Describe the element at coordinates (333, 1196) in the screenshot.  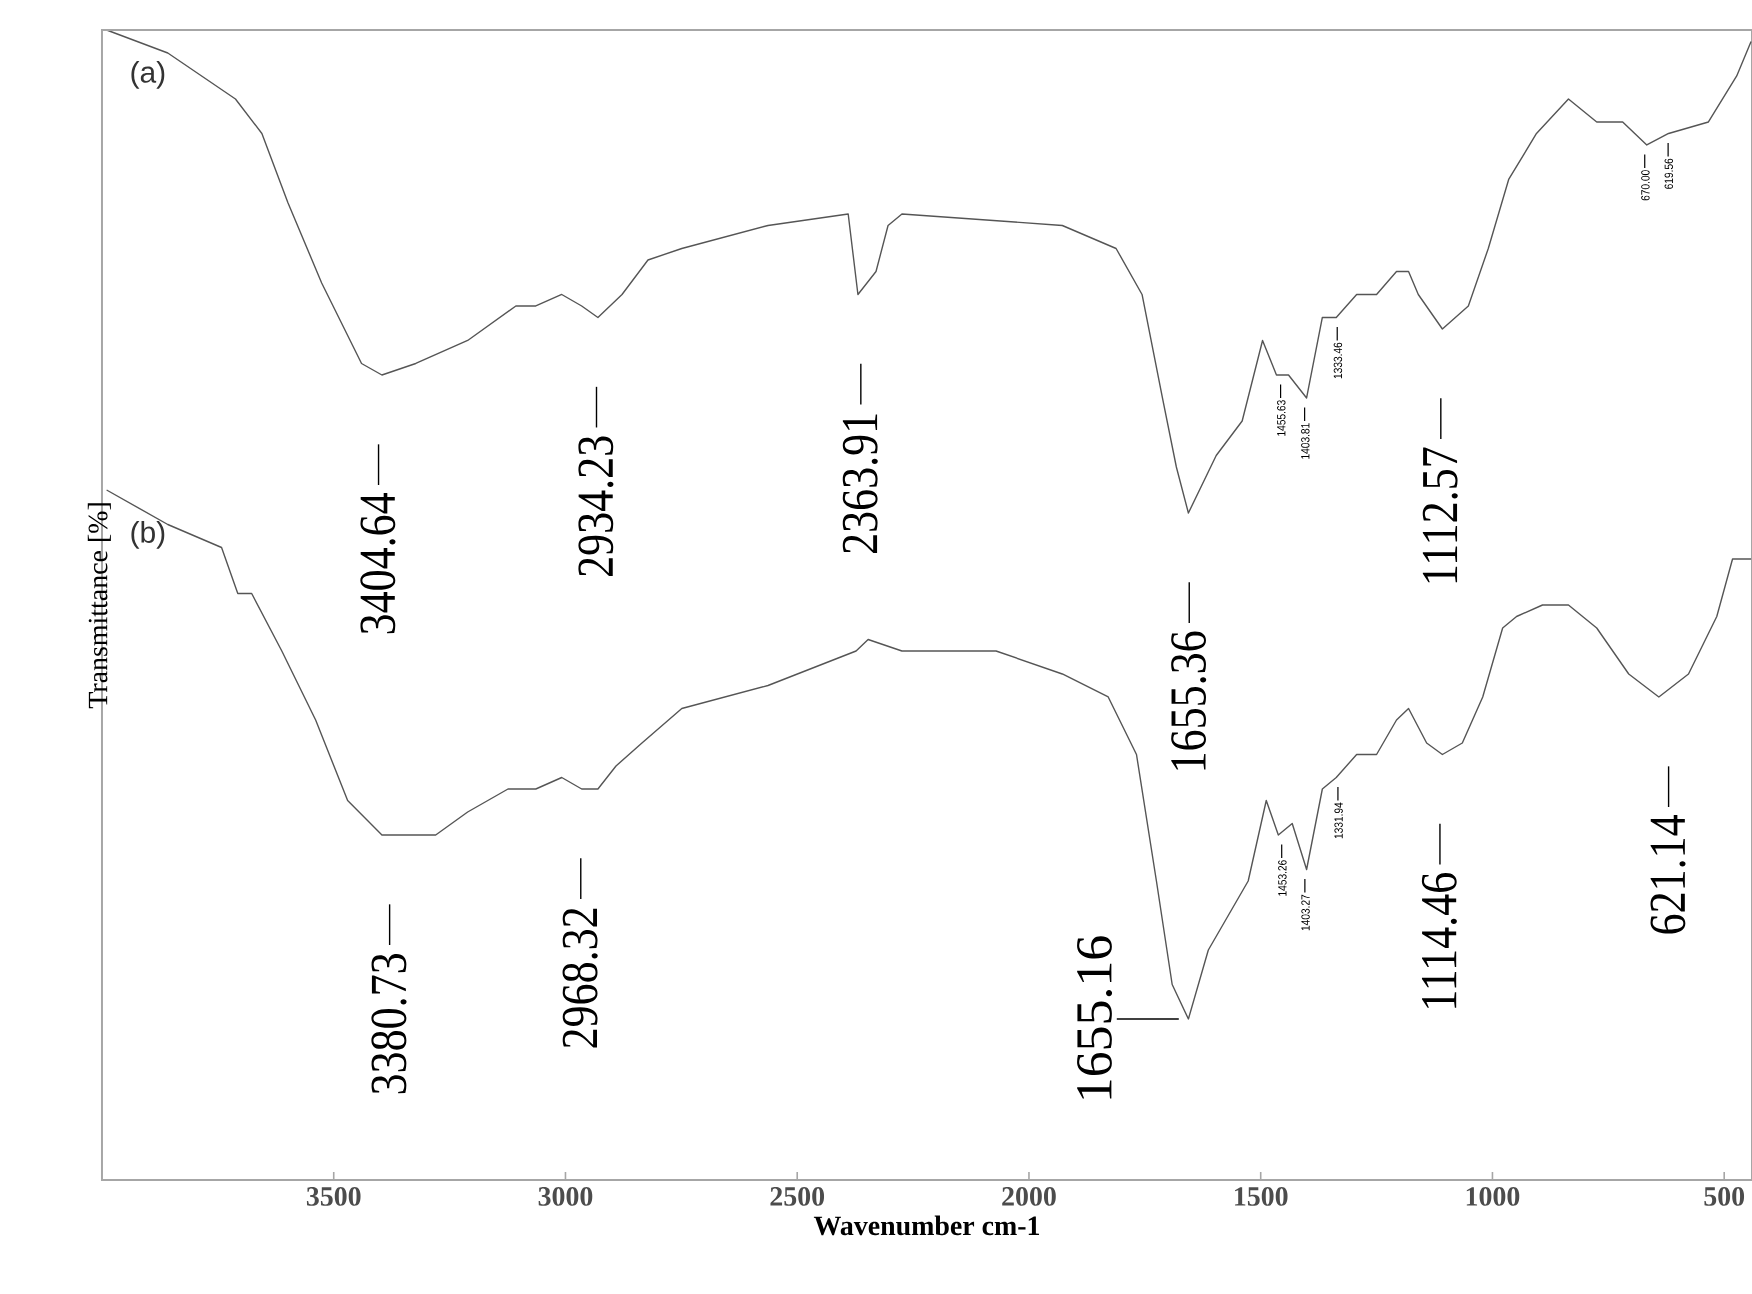
I see `x-tick-label: 3500` at that location.